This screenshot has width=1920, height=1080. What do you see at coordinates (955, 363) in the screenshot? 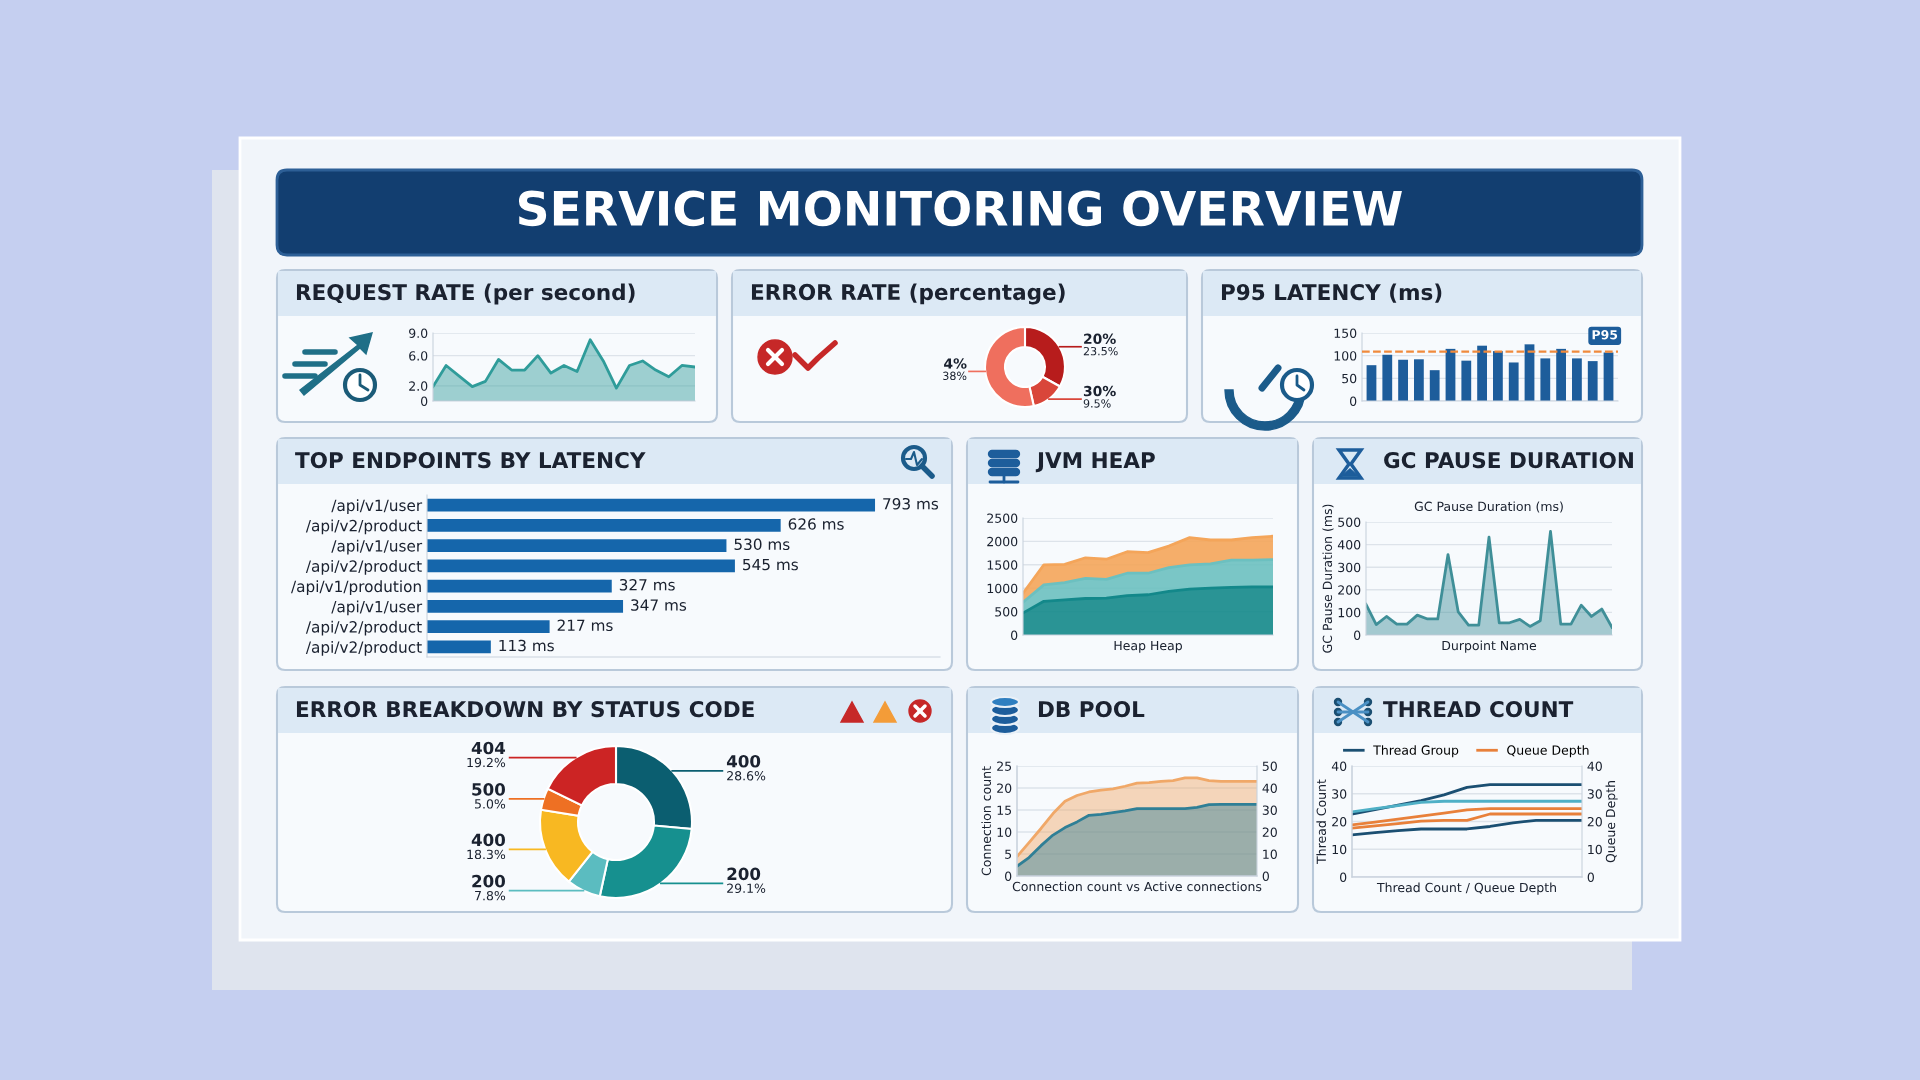
I see `slice-label: 4%` at bounding box center [955, 363].